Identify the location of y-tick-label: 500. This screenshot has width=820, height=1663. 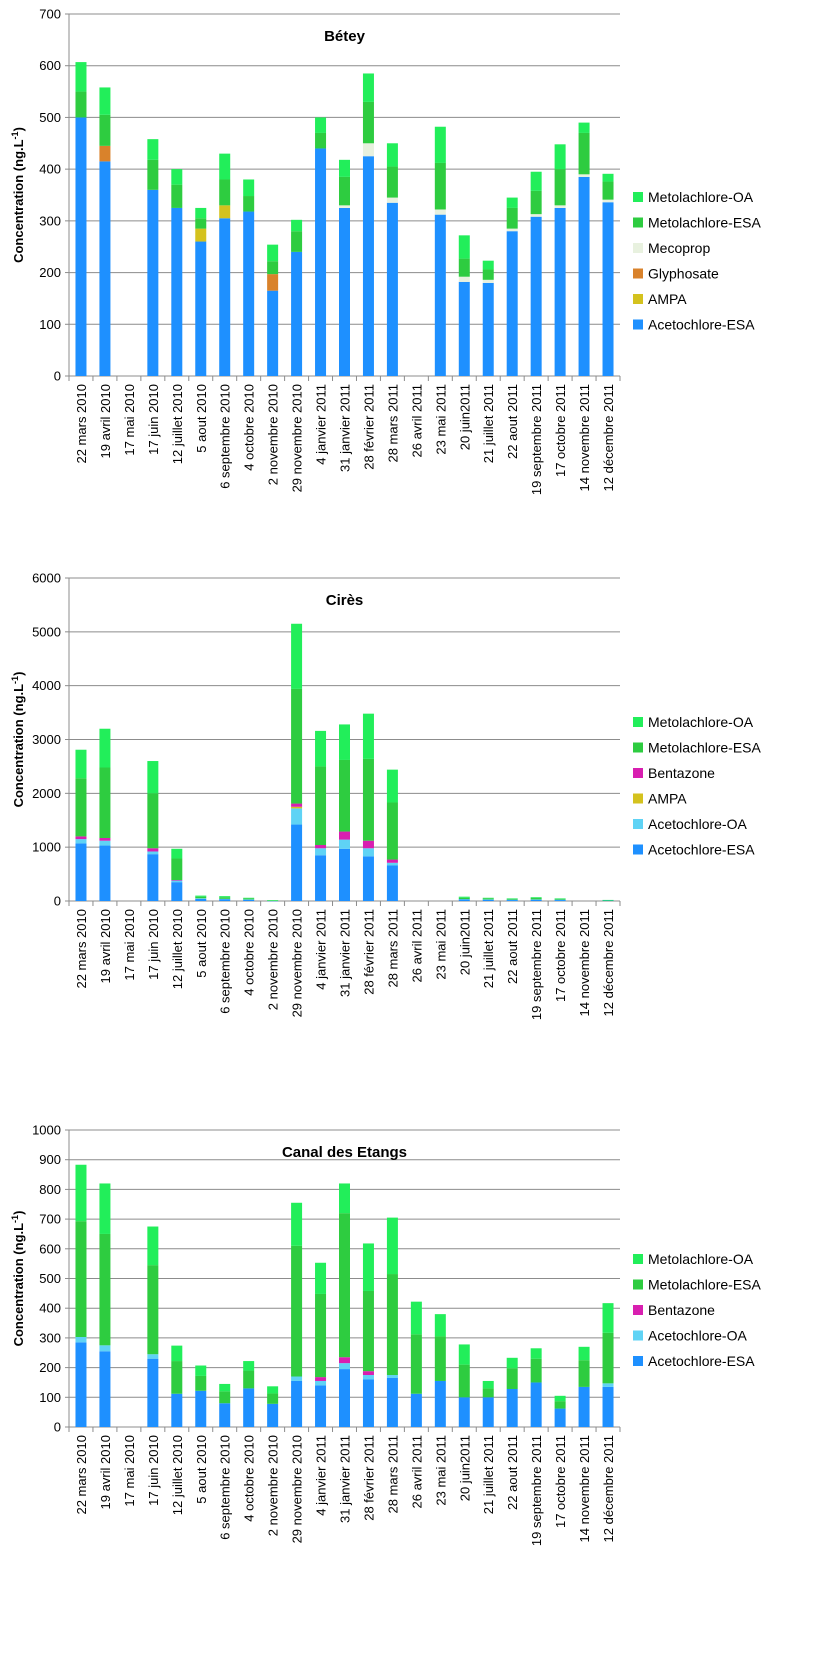
(50, 117).